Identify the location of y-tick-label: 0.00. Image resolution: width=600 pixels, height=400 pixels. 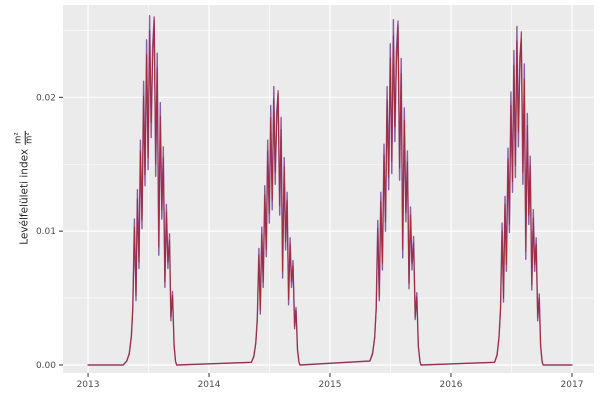
(46, 366).